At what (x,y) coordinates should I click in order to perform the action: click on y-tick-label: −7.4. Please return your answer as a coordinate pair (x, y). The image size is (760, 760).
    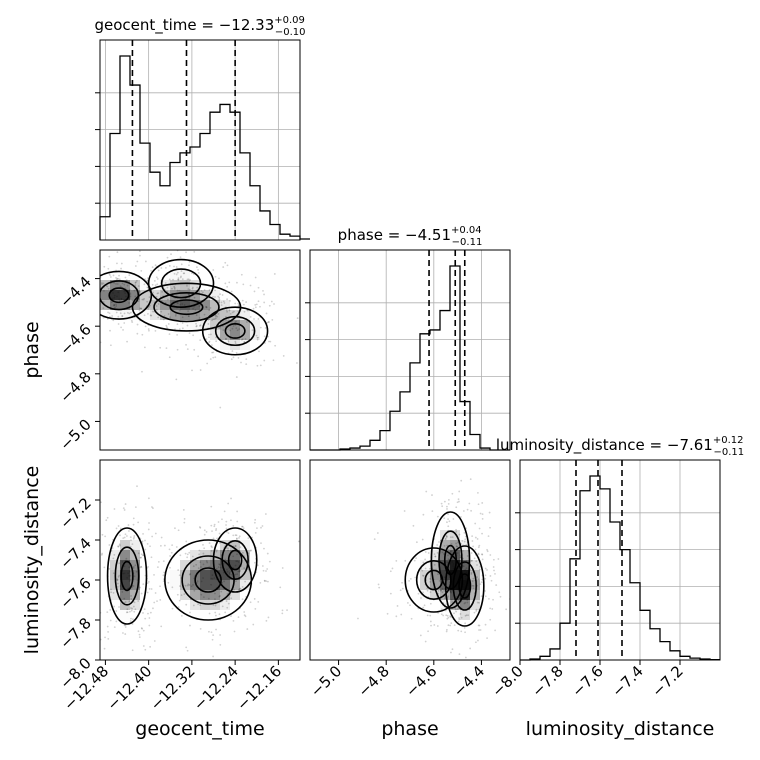
    Looking at the image, I should click on (75, 553).